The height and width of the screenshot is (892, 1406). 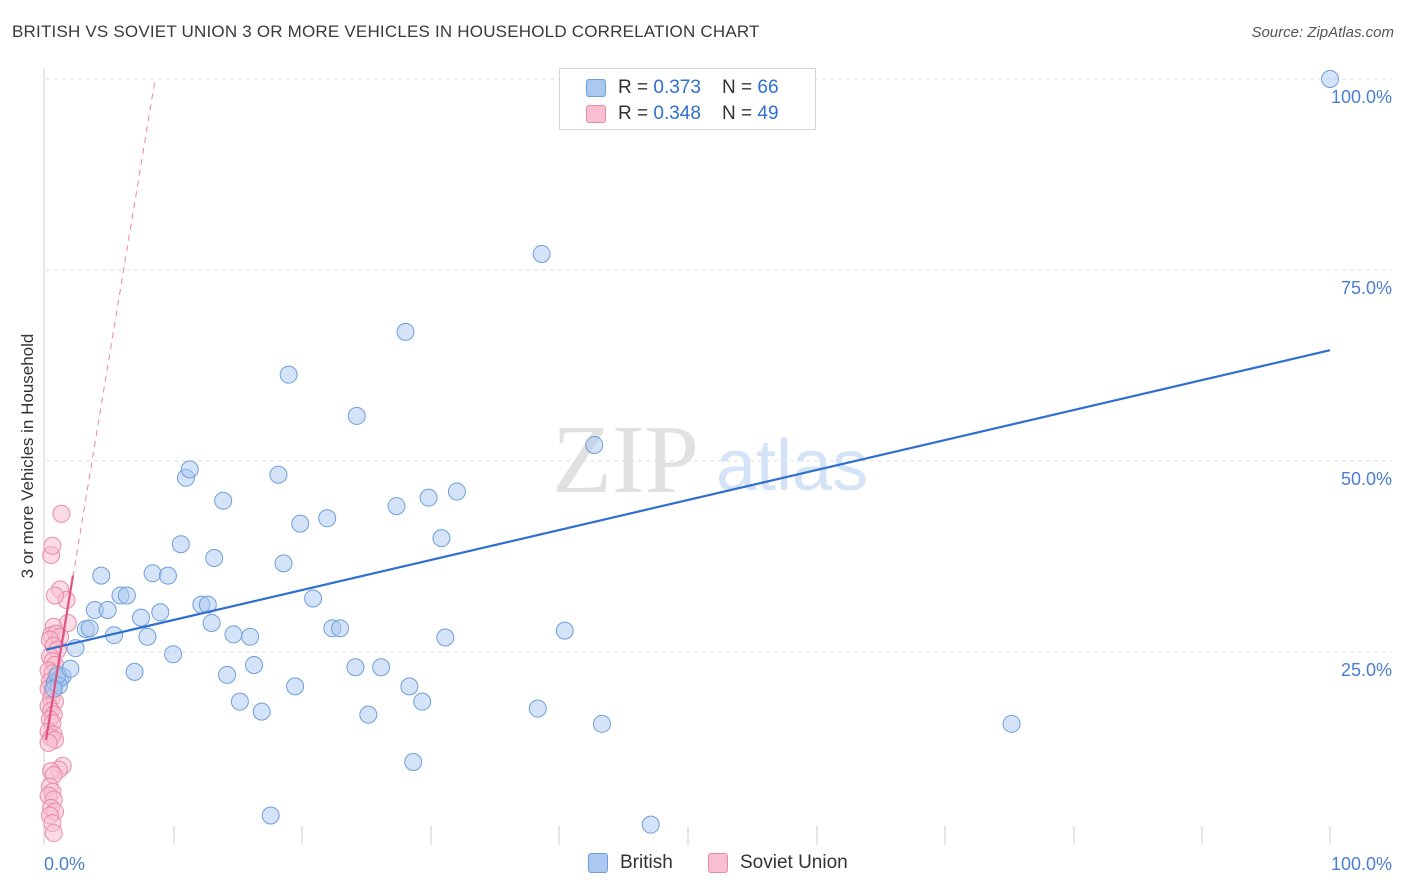 What do you see at coordinates (625, 460) in the screenshot?
I see `watermark-zip: ZIP` at bounding box center [625, 460].